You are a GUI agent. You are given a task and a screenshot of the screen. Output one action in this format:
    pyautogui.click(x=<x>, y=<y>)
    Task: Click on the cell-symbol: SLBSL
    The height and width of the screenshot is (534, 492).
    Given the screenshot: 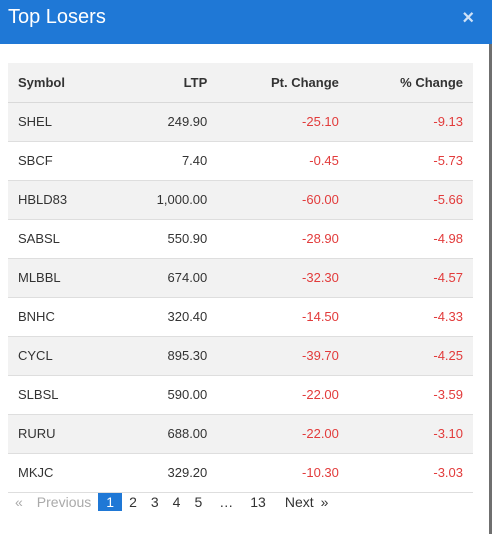 What is the action you would take?
    pyautogui.click(x=60, y=395)
    